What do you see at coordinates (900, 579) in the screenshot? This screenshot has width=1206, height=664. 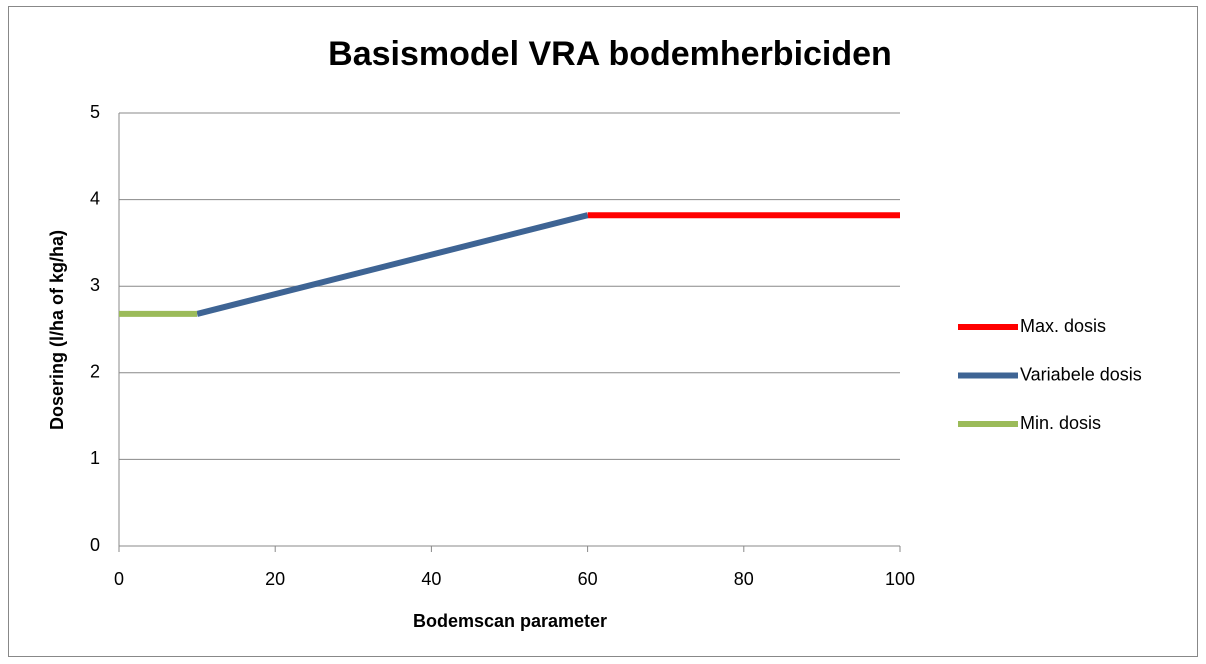 I see `x-tick-label: 100` at bounding box center [900, 579].